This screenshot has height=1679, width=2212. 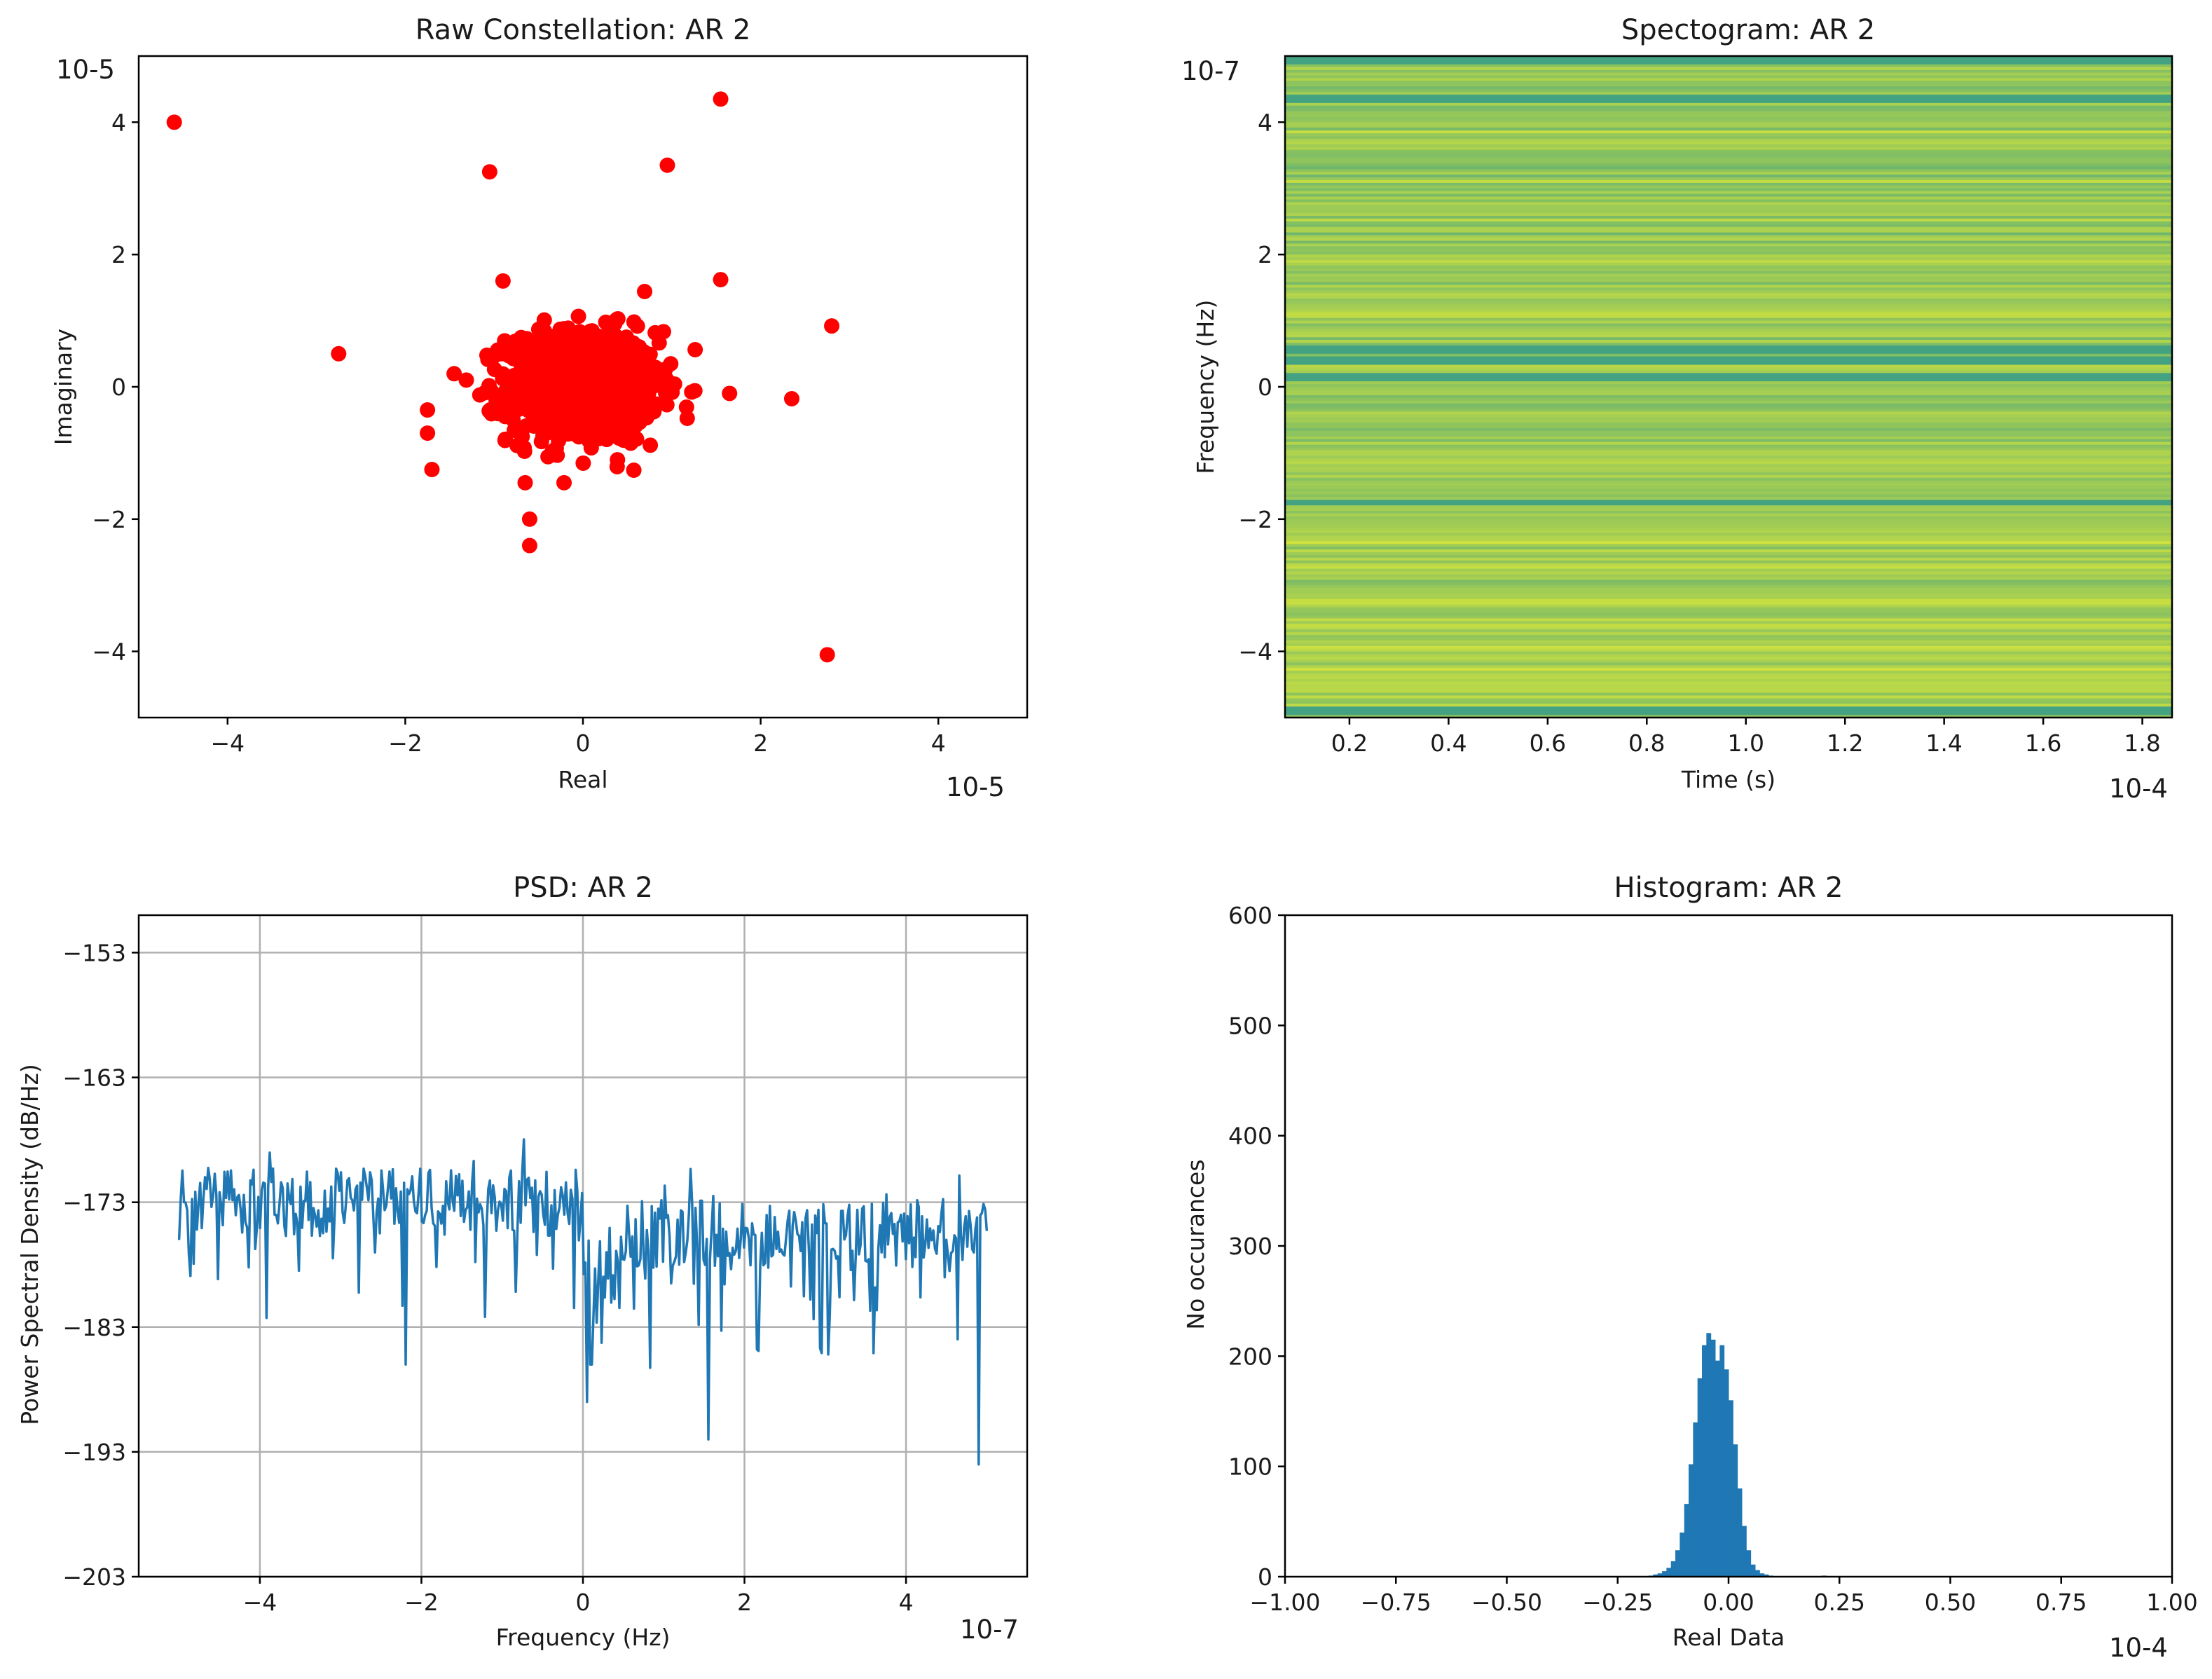 What do you see at coordinates (1250, 1467) in the screenshot?
I see `histogram-ytick-label: 100` at bounding box center [1250, 1467].